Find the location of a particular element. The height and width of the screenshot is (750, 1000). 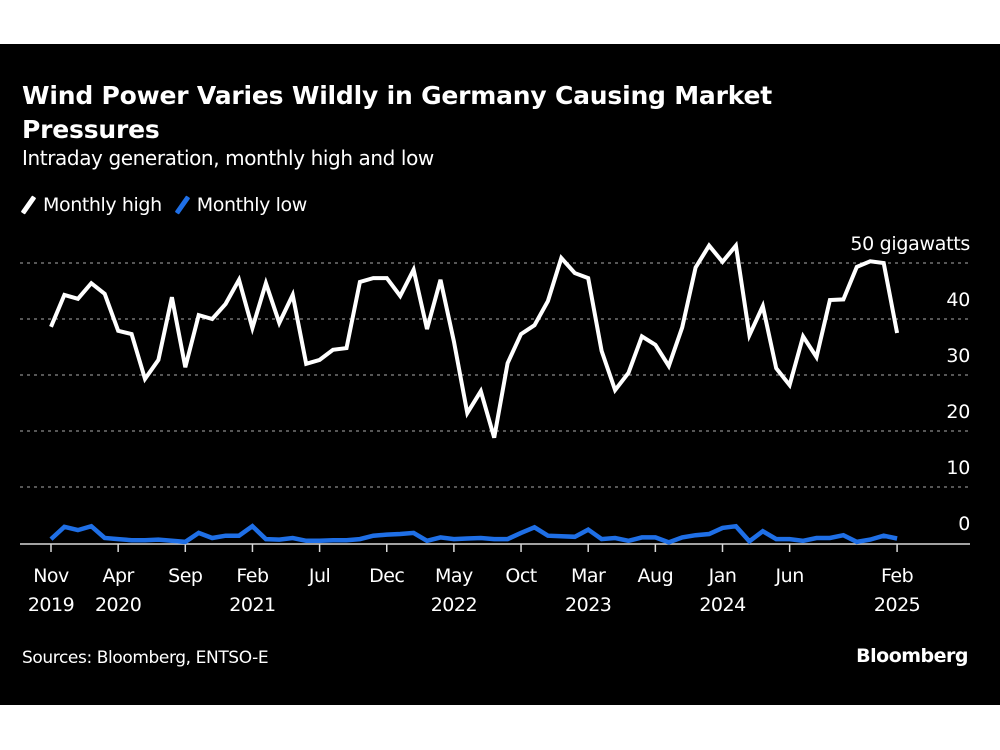

x-tick-label-month: Aug is located at coordinates (656, 576).